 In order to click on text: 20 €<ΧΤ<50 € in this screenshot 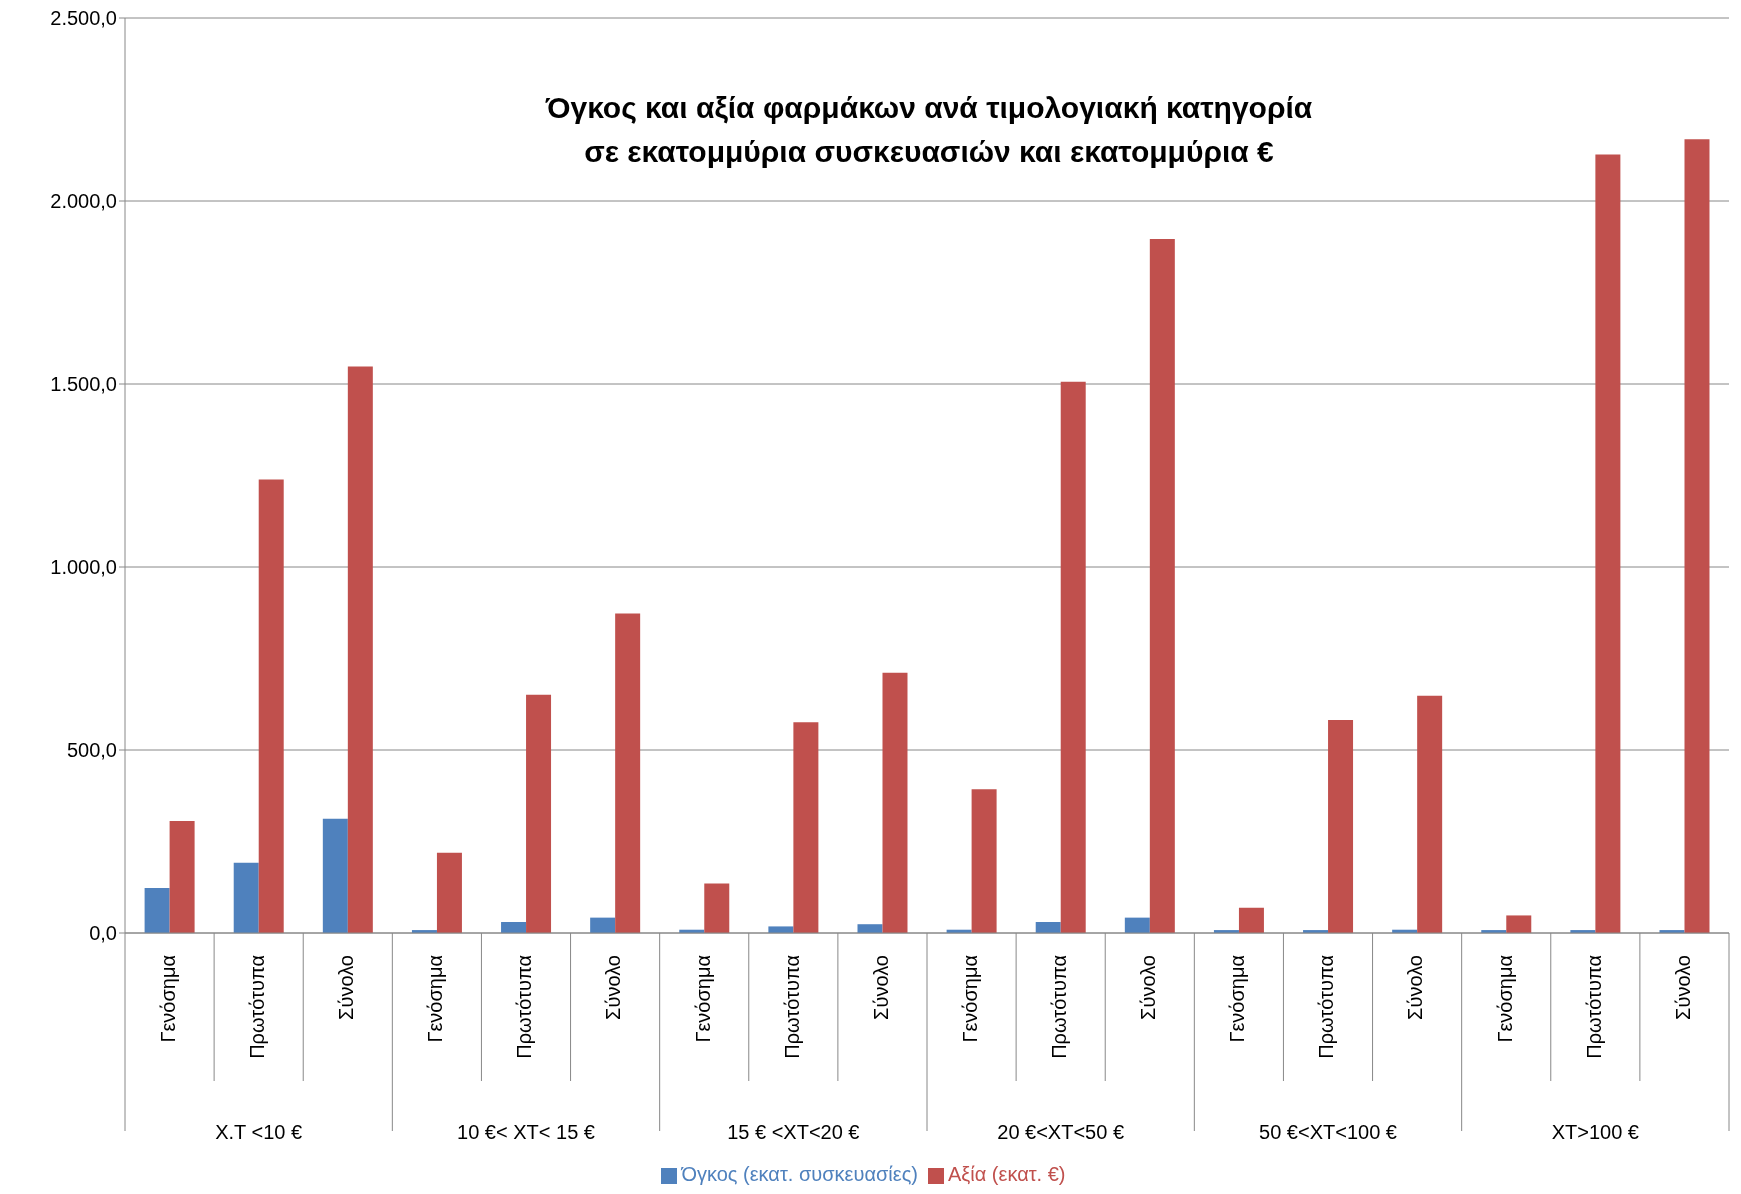, I will do `click(1061, 1132)`.